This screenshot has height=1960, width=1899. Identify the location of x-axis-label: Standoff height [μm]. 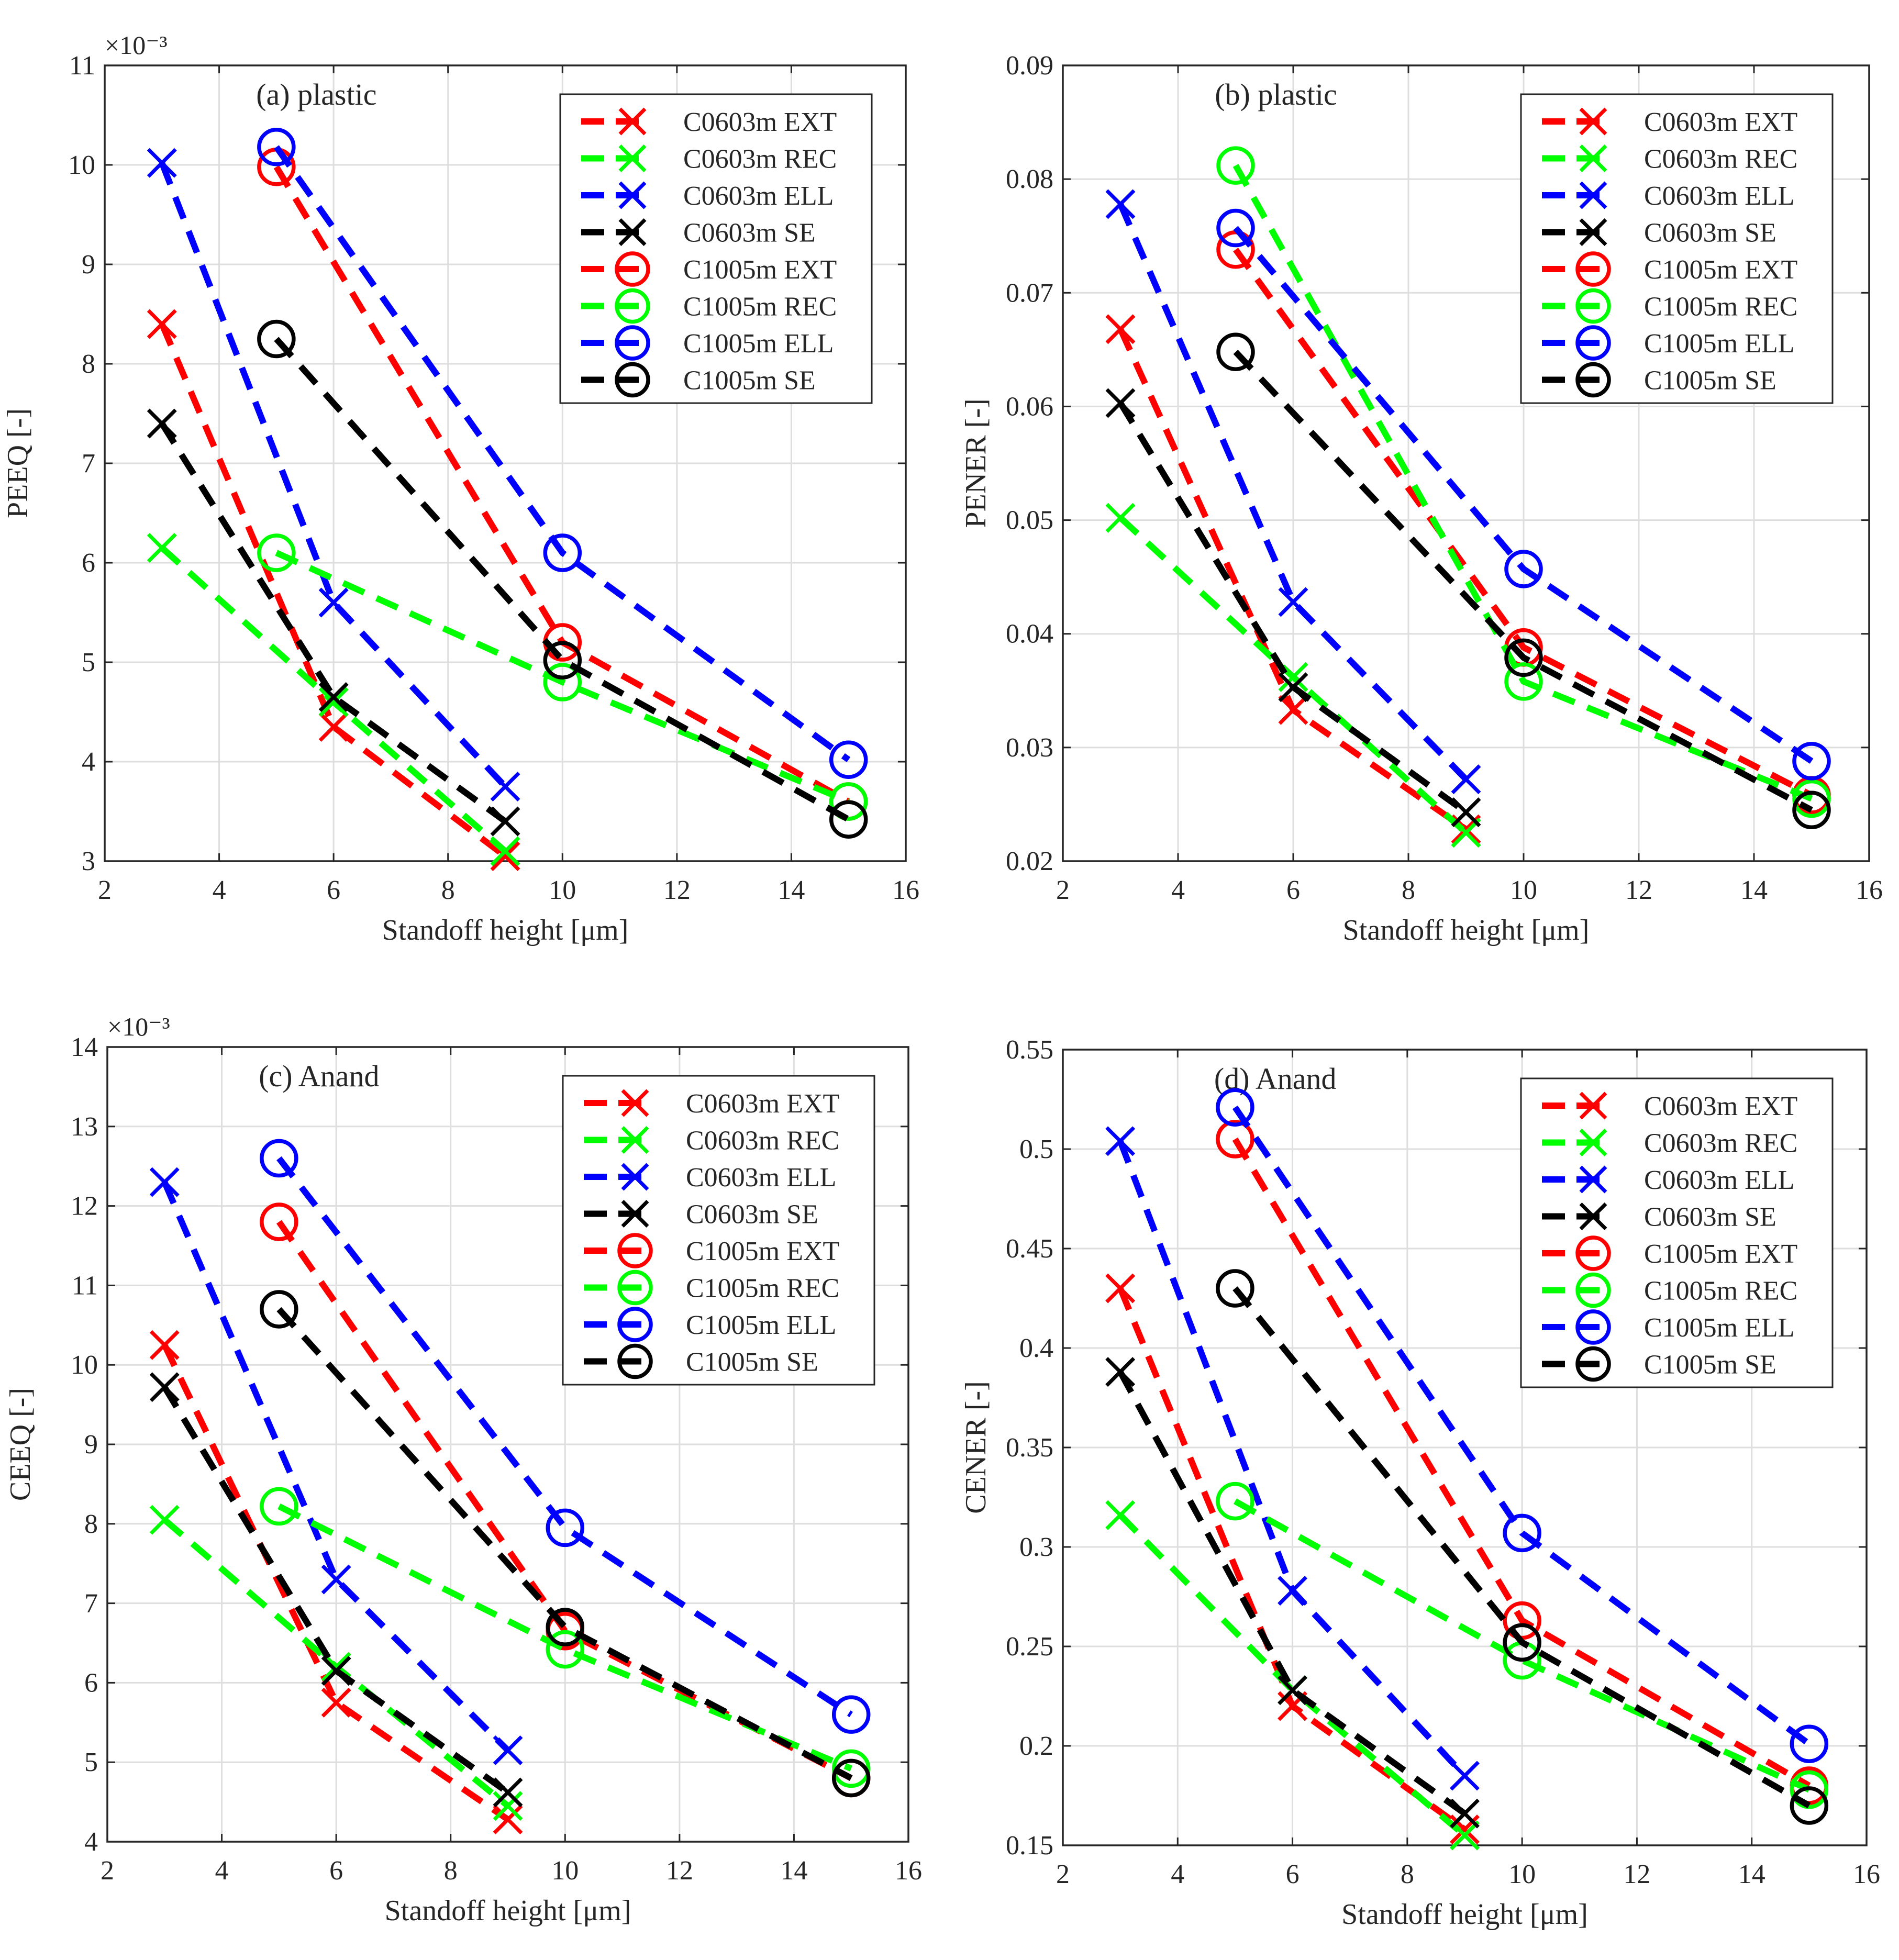
(505, 930).